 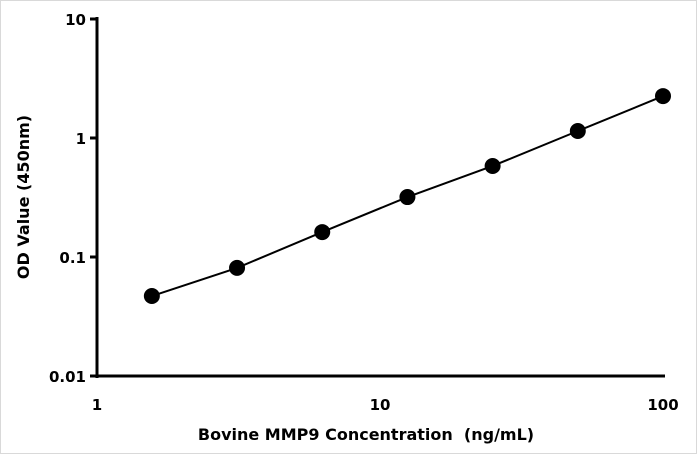 I want to click on y-tick-label: 0.01, so click(x=67, y=377).